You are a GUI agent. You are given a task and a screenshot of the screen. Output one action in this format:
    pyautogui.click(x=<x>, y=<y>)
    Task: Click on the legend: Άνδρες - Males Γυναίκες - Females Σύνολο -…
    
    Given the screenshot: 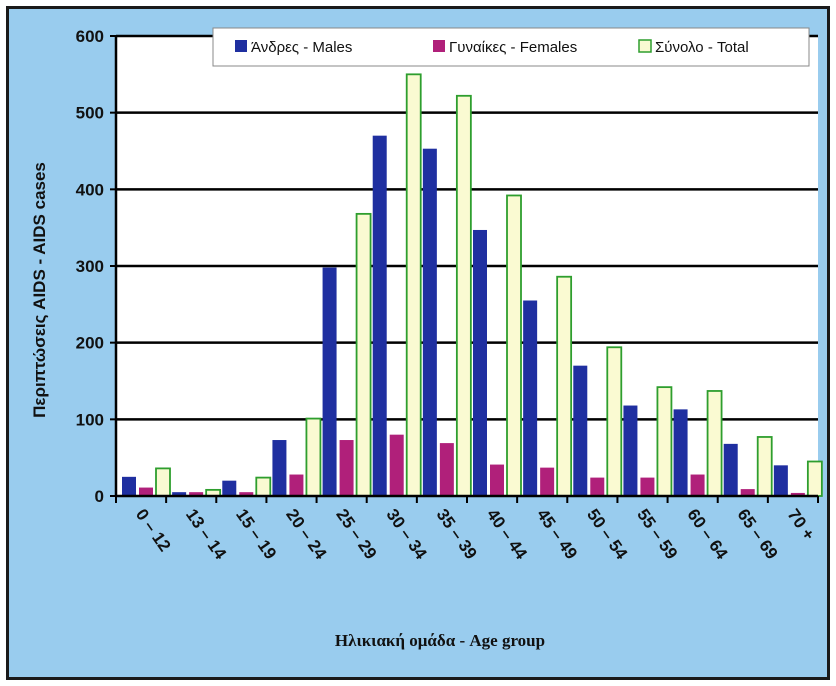 What is the action you would take?
    pyautogui.click(x=511, y=47)
    